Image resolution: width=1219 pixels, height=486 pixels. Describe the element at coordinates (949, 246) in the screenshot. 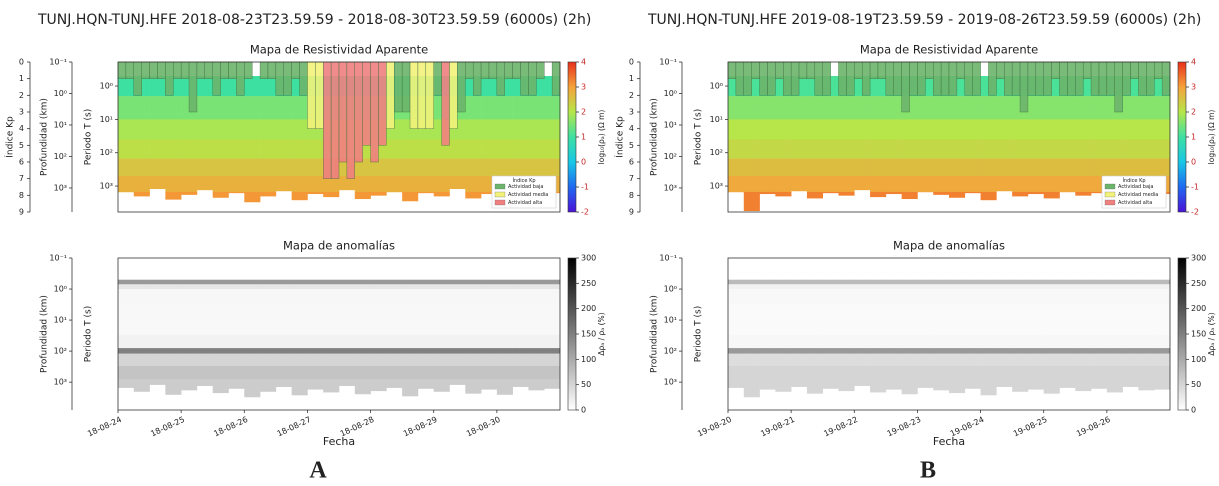

I see `plot-title: Mapa de anomalías` at that location.